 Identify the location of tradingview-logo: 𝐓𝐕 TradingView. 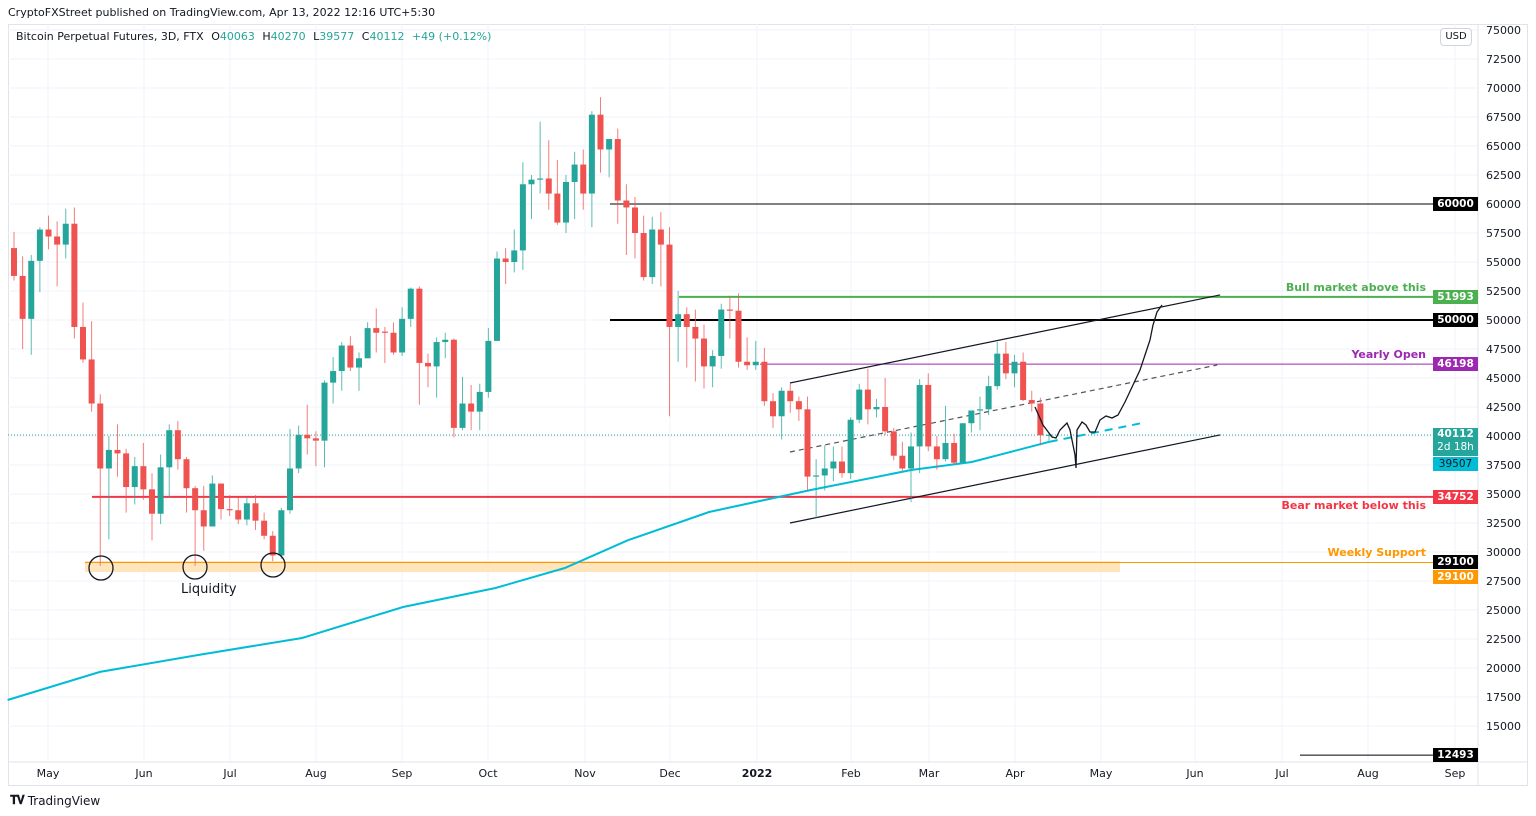
(55, 800).